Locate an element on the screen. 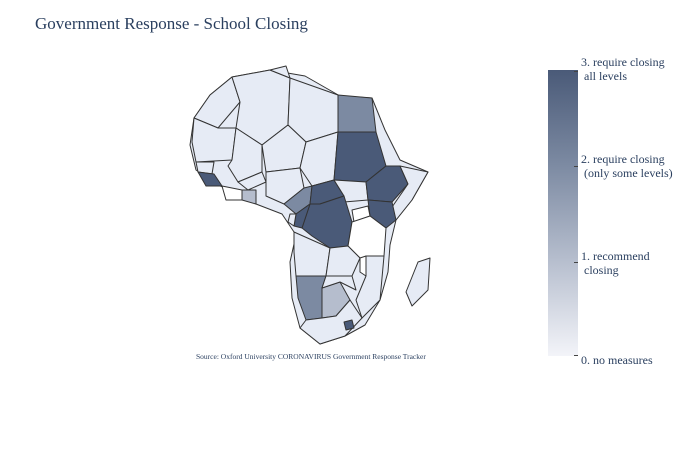  country-tunisia is located at coordinates (280, 72).